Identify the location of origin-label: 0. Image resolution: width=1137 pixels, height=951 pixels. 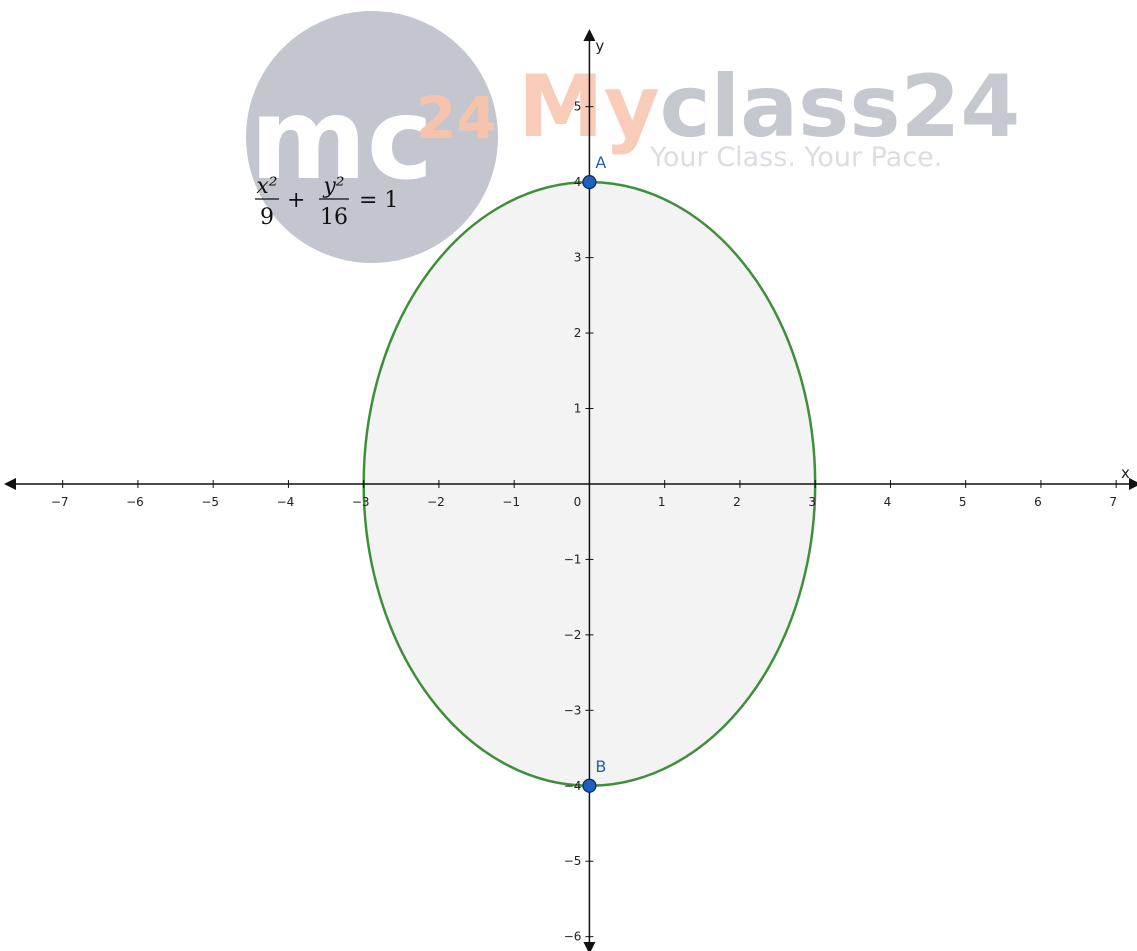
(578, 502).